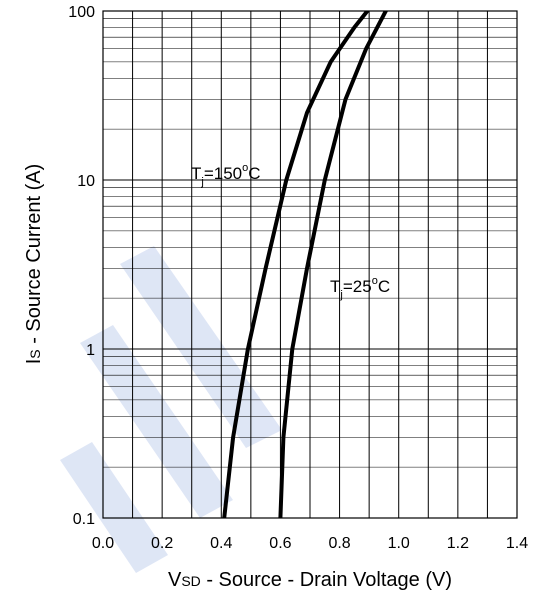 This screenshot has width=535, height=595. I want to click on series-label-150c-main: T, so click(196, 173).